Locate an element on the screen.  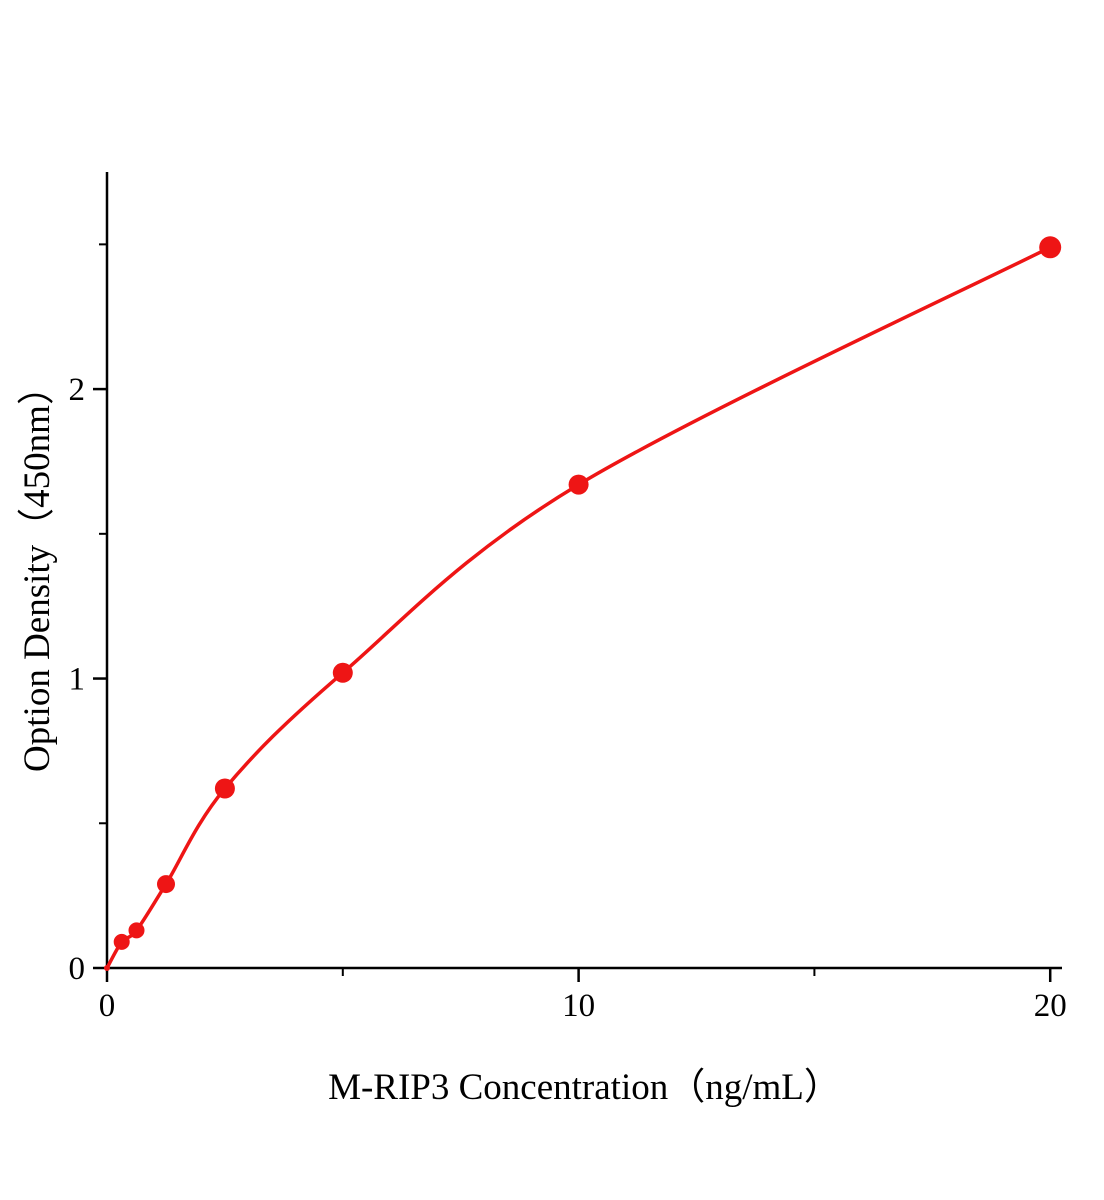
x-axis-title: M-RIP3 Concentration（ng/mL） is located at coordinates (584, 1087).